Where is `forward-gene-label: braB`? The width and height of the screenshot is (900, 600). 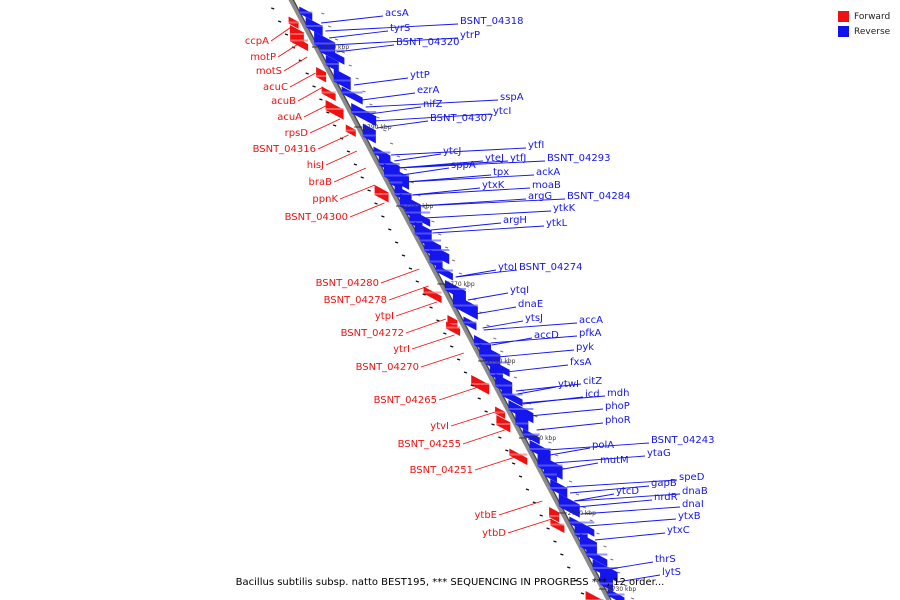
forward-gene-label: braB is located at coordinates (321, 182).